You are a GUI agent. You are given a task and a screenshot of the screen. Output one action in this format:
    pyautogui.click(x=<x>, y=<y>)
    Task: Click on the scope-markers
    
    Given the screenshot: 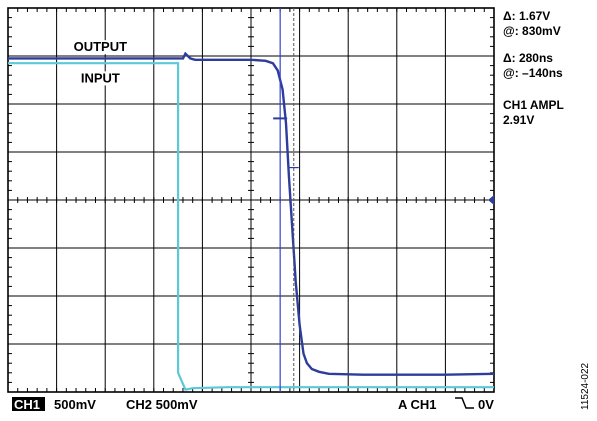 What is the action you would take?
    pyautogui.click(x=491, y=200)
    